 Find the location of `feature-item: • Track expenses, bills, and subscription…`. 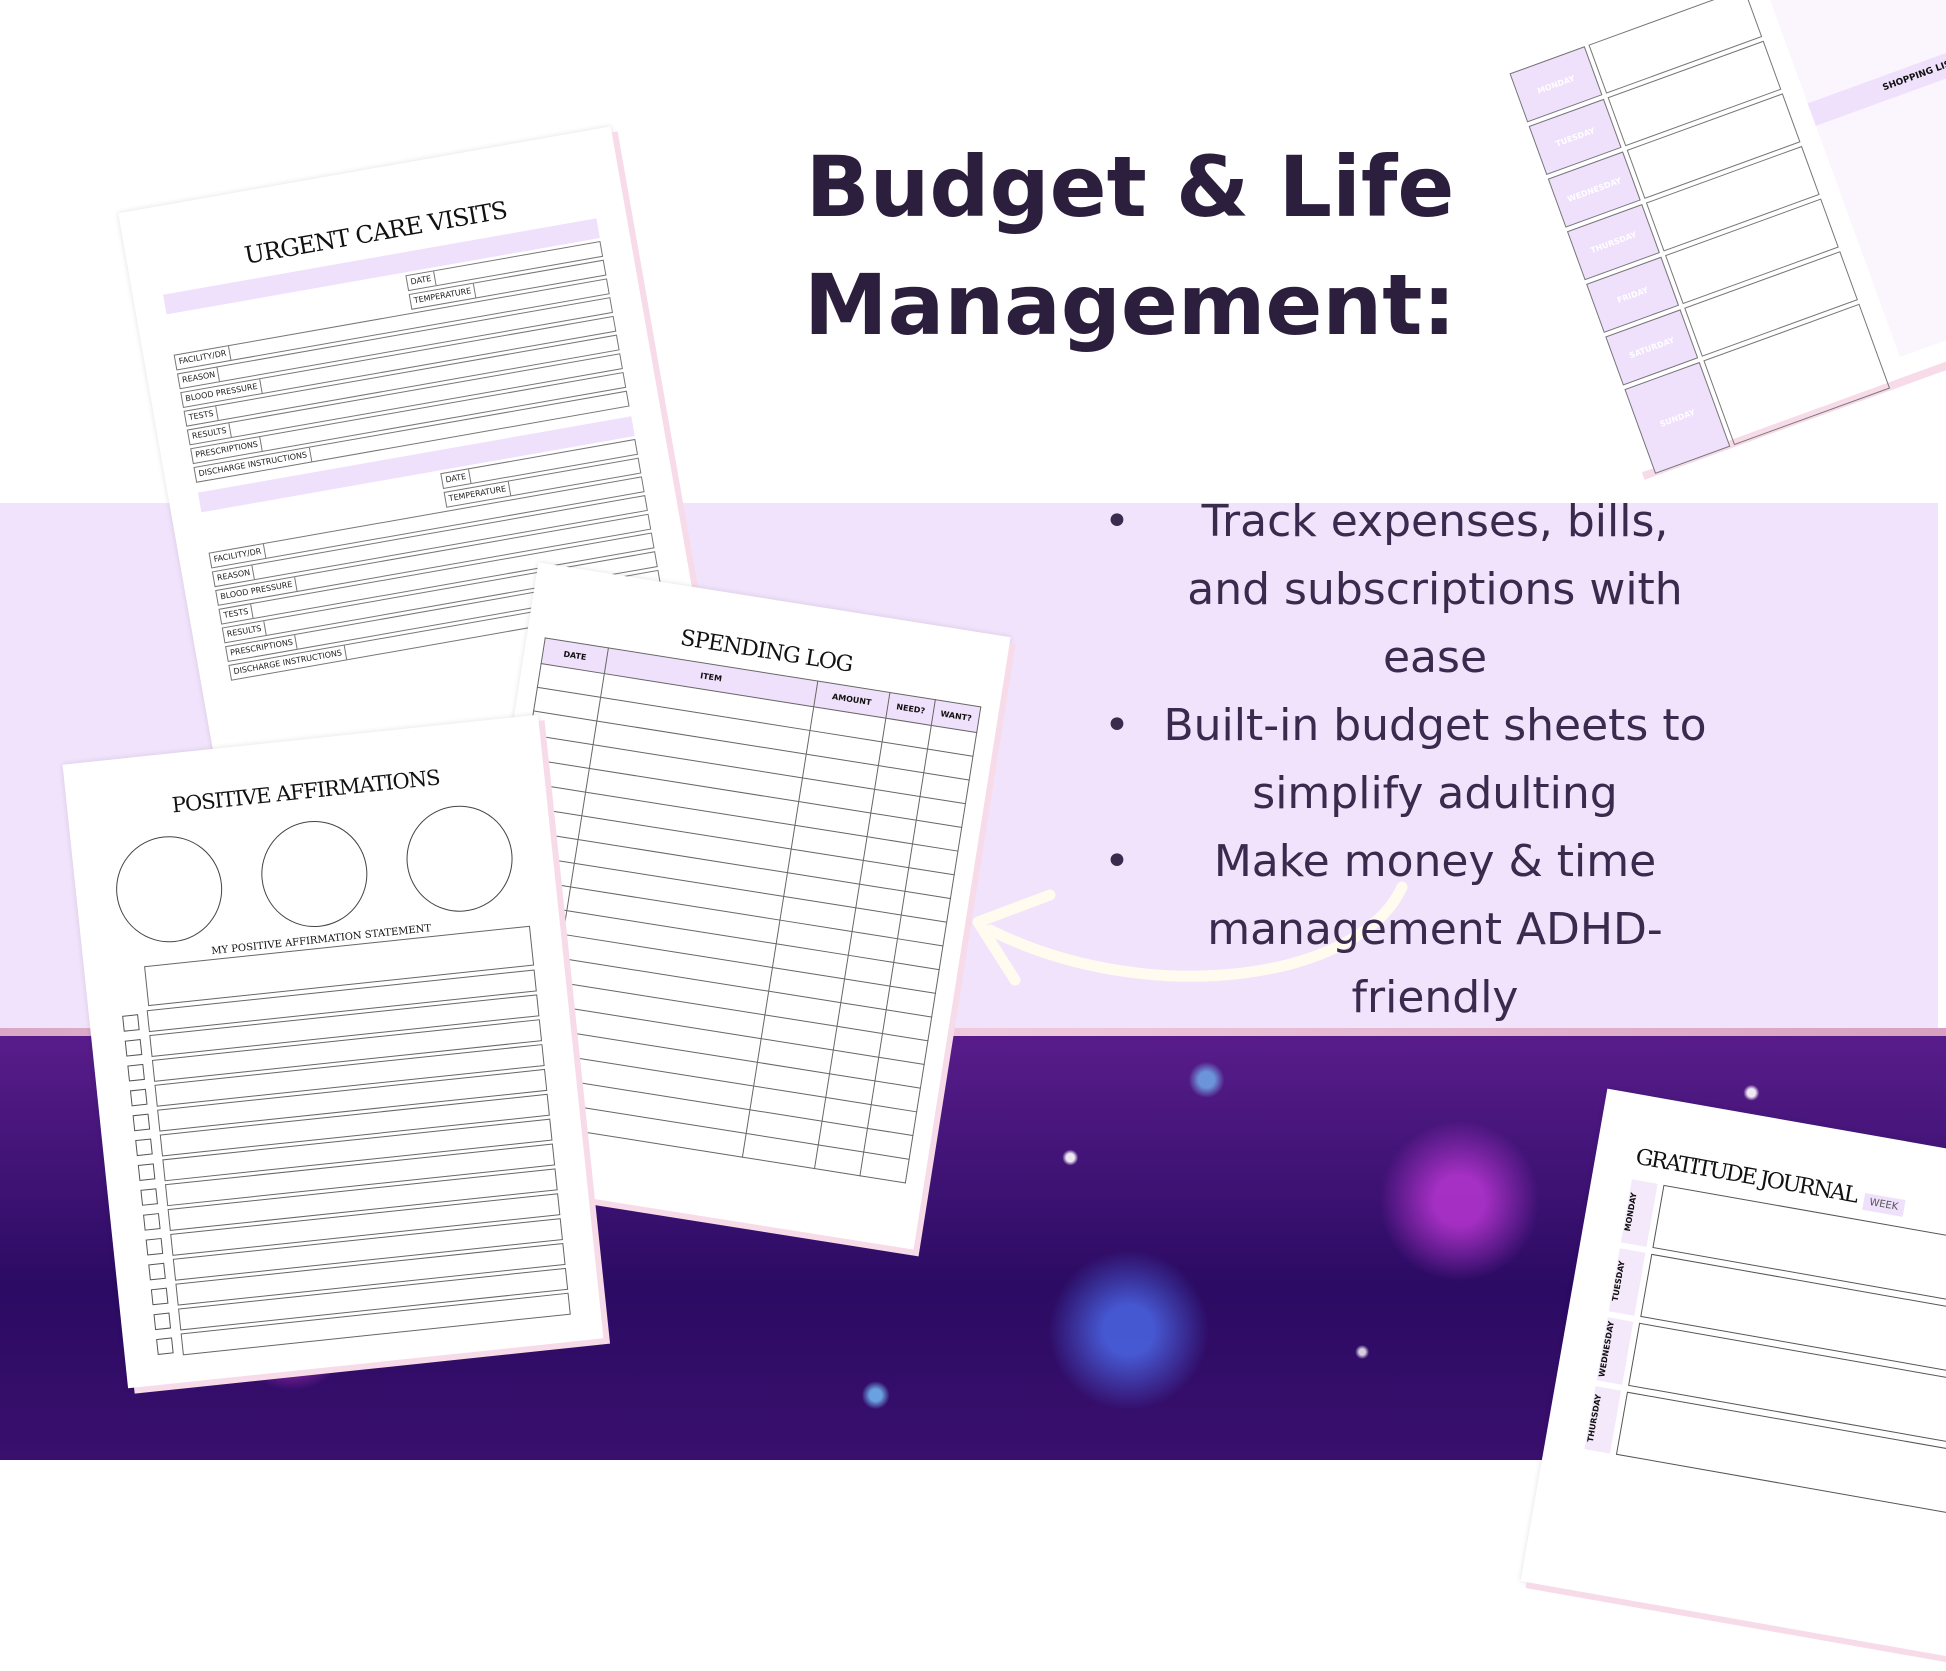

feature-item: • Track expenses, bills, and subscription… is located at coordinates (1400, 590).